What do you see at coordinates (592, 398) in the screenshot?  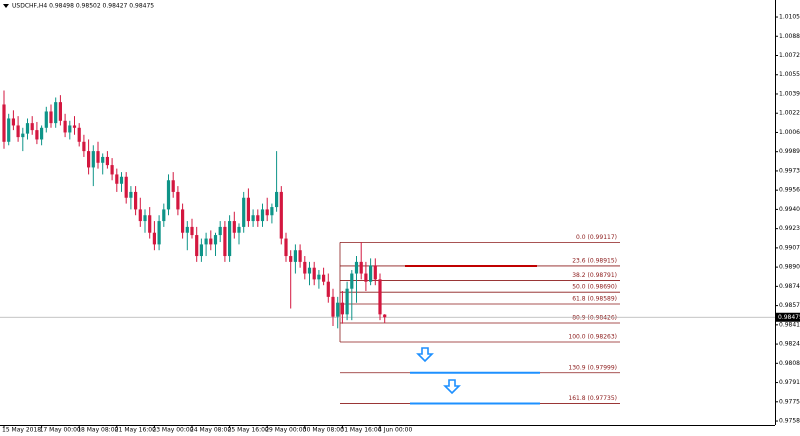 I see `fib-label: 161.8 (0.97735)` at bounding box center [592, 398].